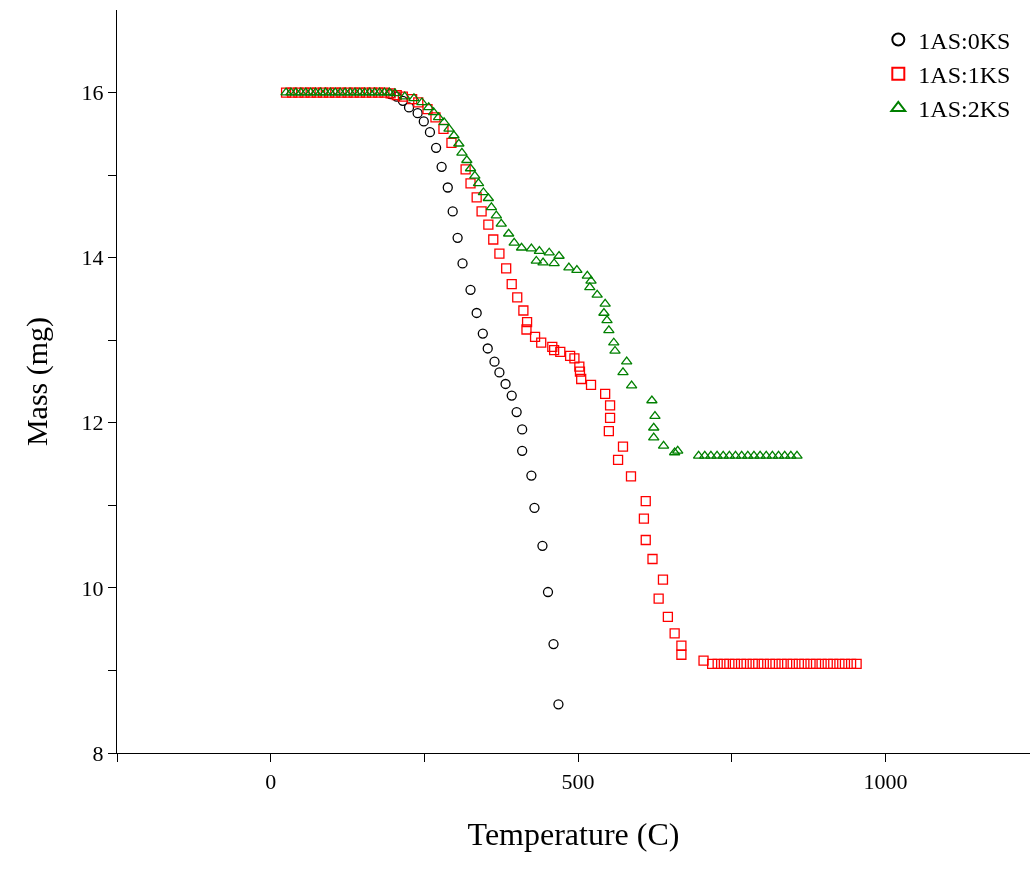  What do you see at coordinates (271, 781) in the screenshot?
I see `x-tick-label: 0` at bounding box center [271, 781].